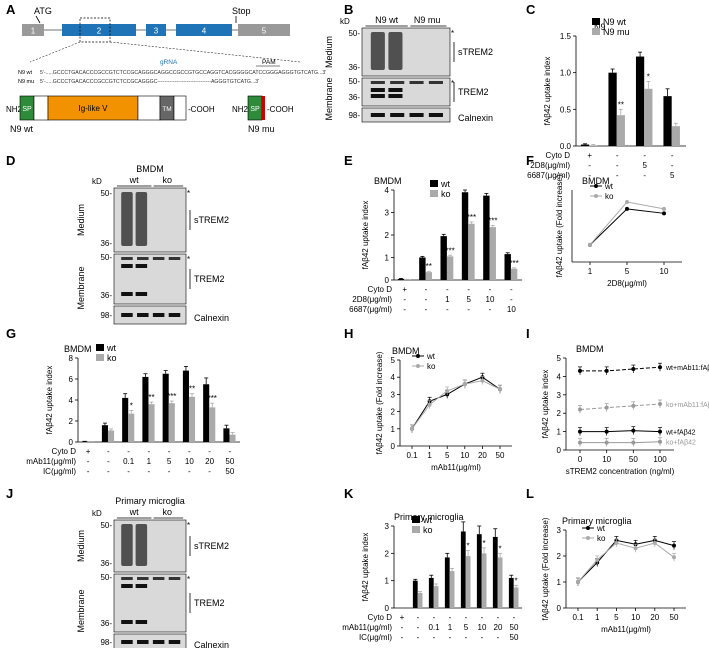  What do you see at coordinates (112, 358) in the screenshot?
I see `chart-g-legend-label-1: ko` at bounding box center [112, 358].